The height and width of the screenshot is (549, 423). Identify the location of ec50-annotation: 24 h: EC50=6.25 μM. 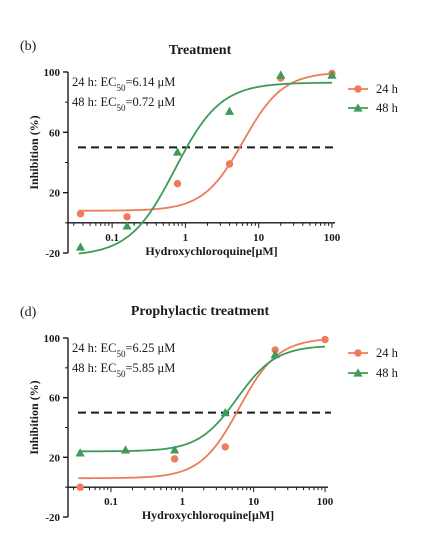
(123, 350).